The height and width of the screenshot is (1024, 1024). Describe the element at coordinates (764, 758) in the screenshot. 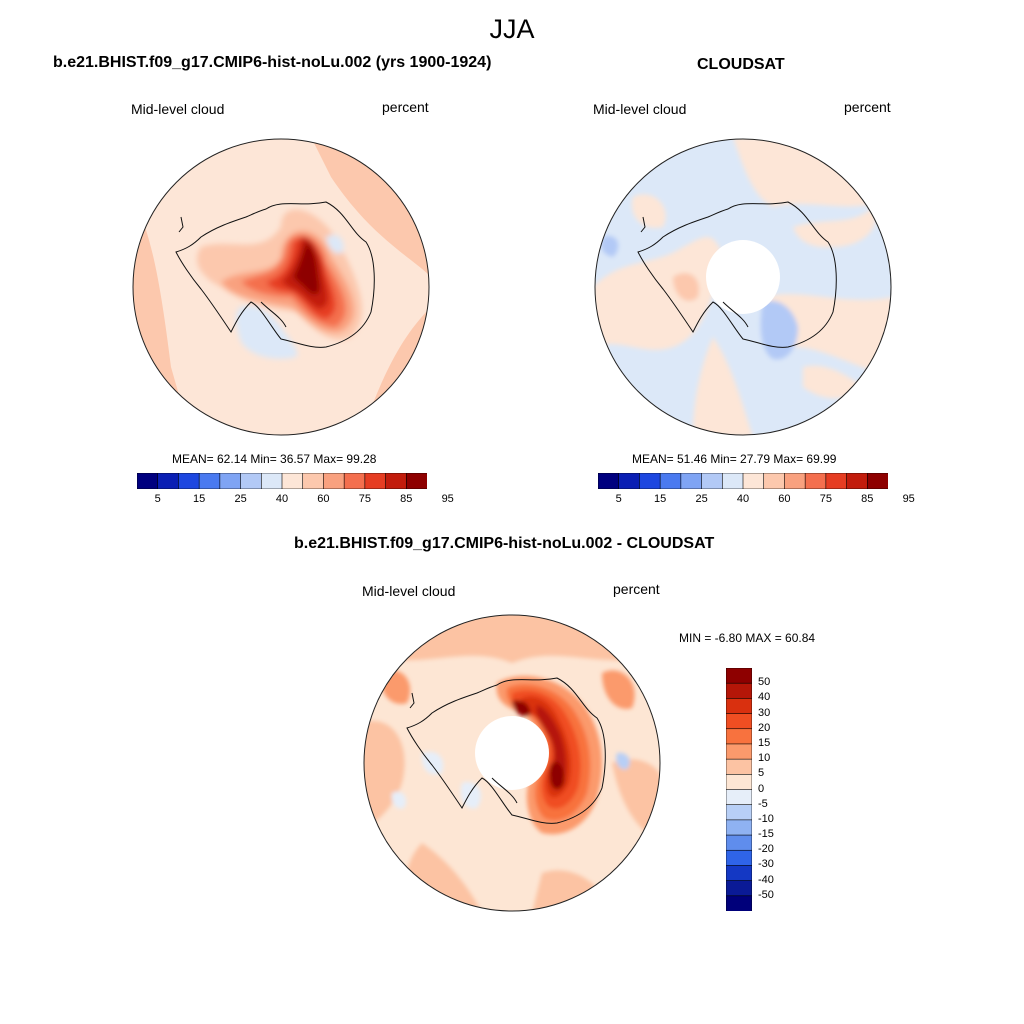

I see `colorbar-difference-label: 10` at that location.